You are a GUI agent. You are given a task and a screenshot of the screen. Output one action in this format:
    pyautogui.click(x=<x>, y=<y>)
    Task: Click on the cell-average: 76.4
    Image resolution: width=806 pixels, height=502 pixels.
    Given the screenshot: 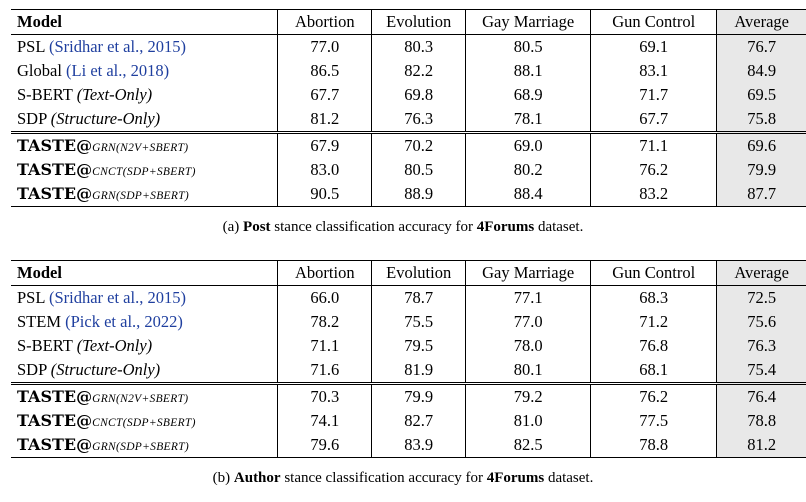 What is the action you would take?
    pyautogui.click(x=761, y=396)
    